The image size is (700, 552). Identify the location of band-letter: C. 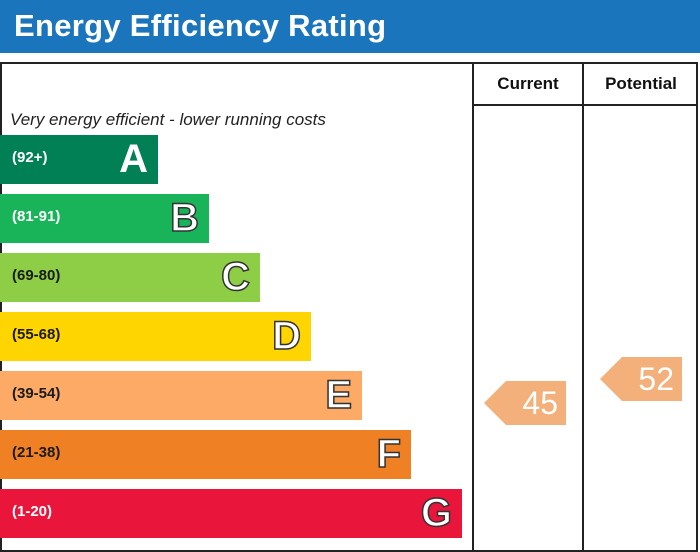
(235, 277).